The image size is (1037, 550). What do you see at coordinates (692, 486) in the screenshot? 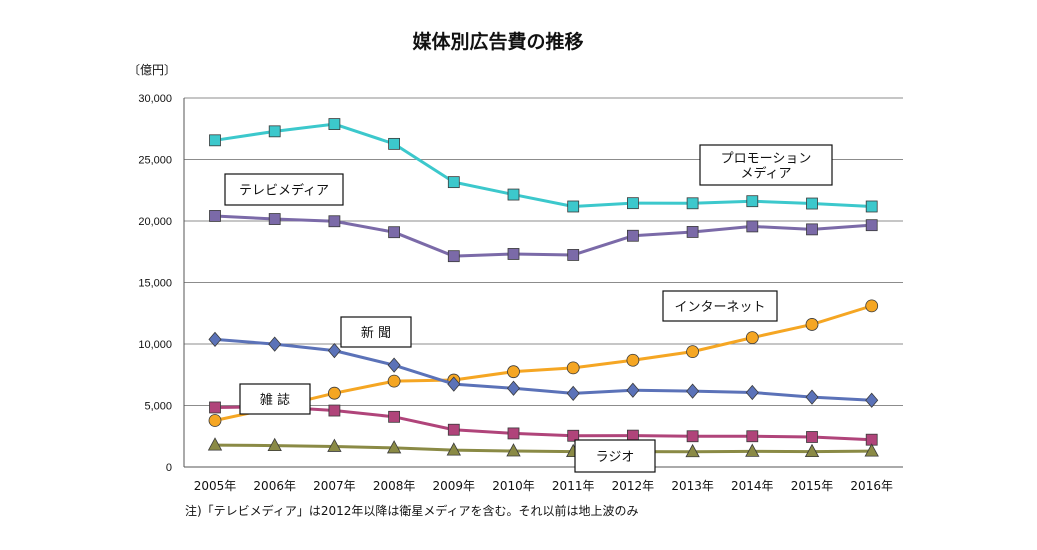
I see `x-tick-label: 2013年` at bounding box center [692, 486].